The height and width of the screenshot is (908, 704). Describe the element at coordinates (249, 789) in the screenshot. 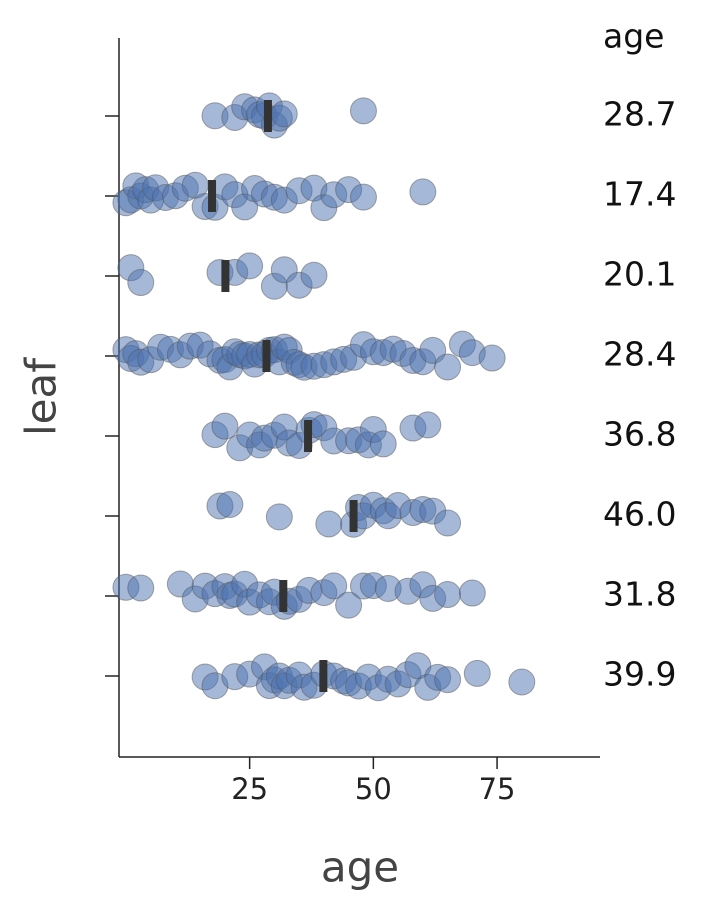

I see `x-tick-label: 25` at that location.